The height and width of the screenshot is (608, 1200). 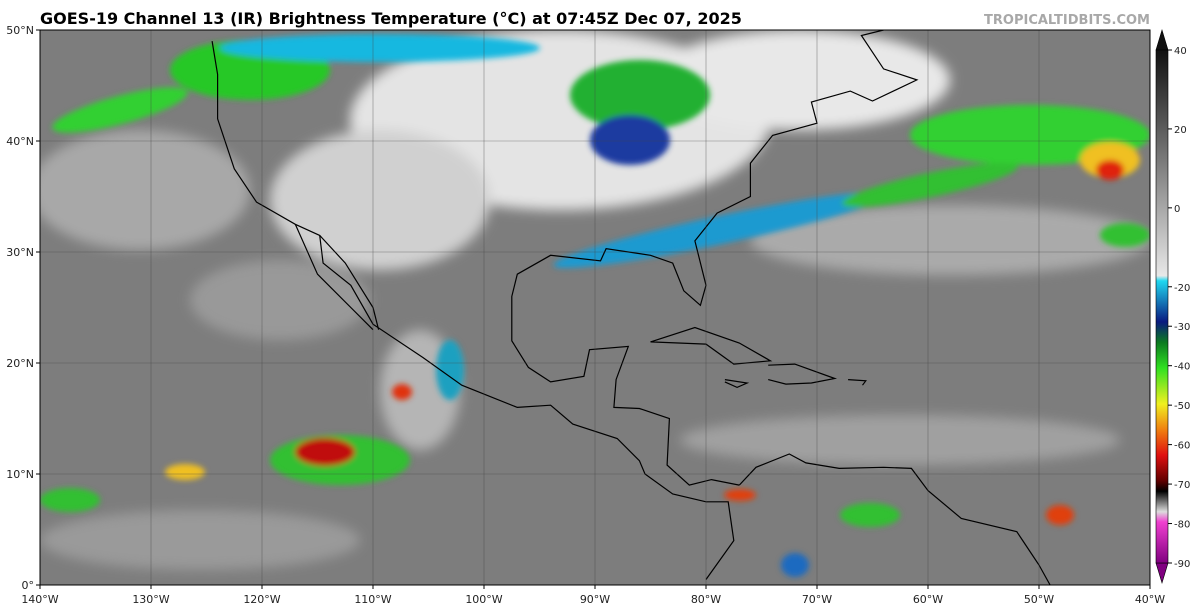 What do you see at coordinates (28, 585) in the screenshot?
I see `lat-label: 0°` at bounding box center [28, 585].